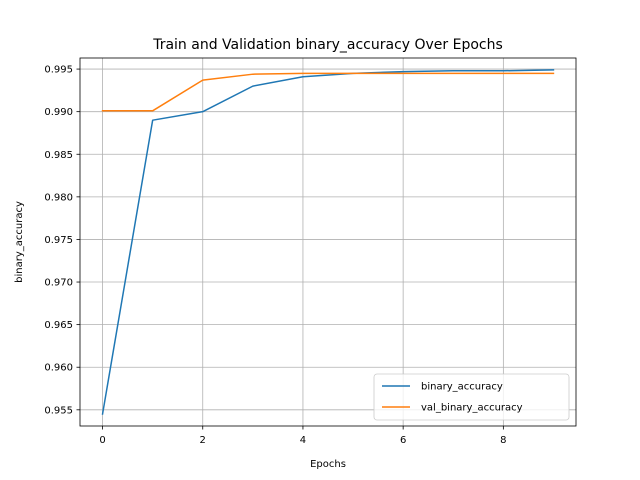 Image resolution: width=640 pixels, height=480 pixels. Describe the element at coordinates (58, 240) in the screenshot. I see `y-tick-label: 0.975` at that location.